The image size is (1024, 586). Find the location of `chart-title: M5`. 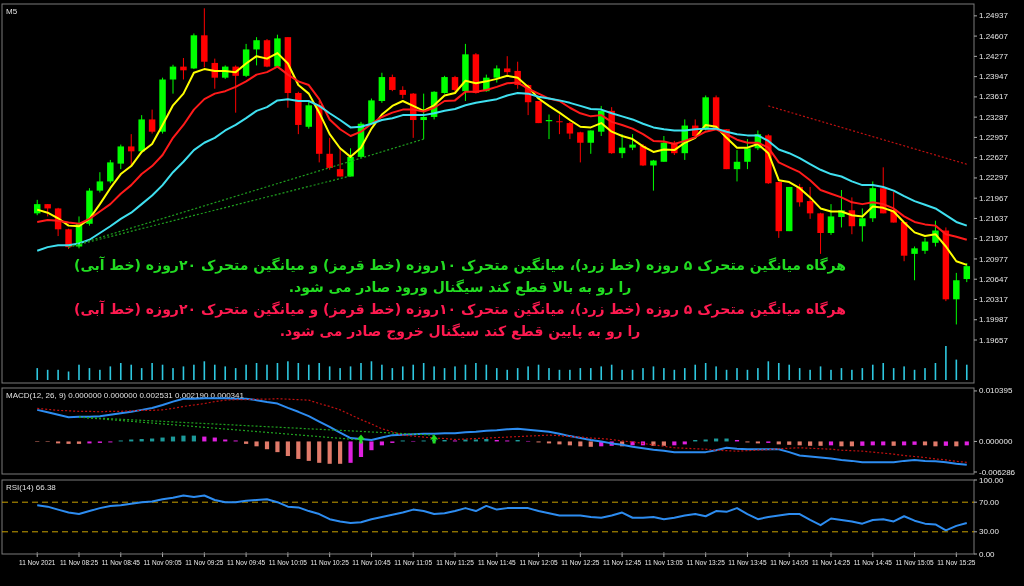

chart-title: M5 is located at coordinates (12, 11).